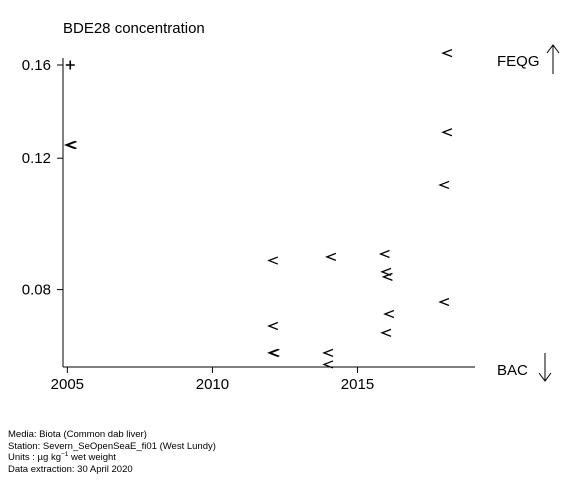 The height and width of the screenshot is (485, 580). I want to click on footer-units-prefix: Units : µg kg, so click(34, 457).